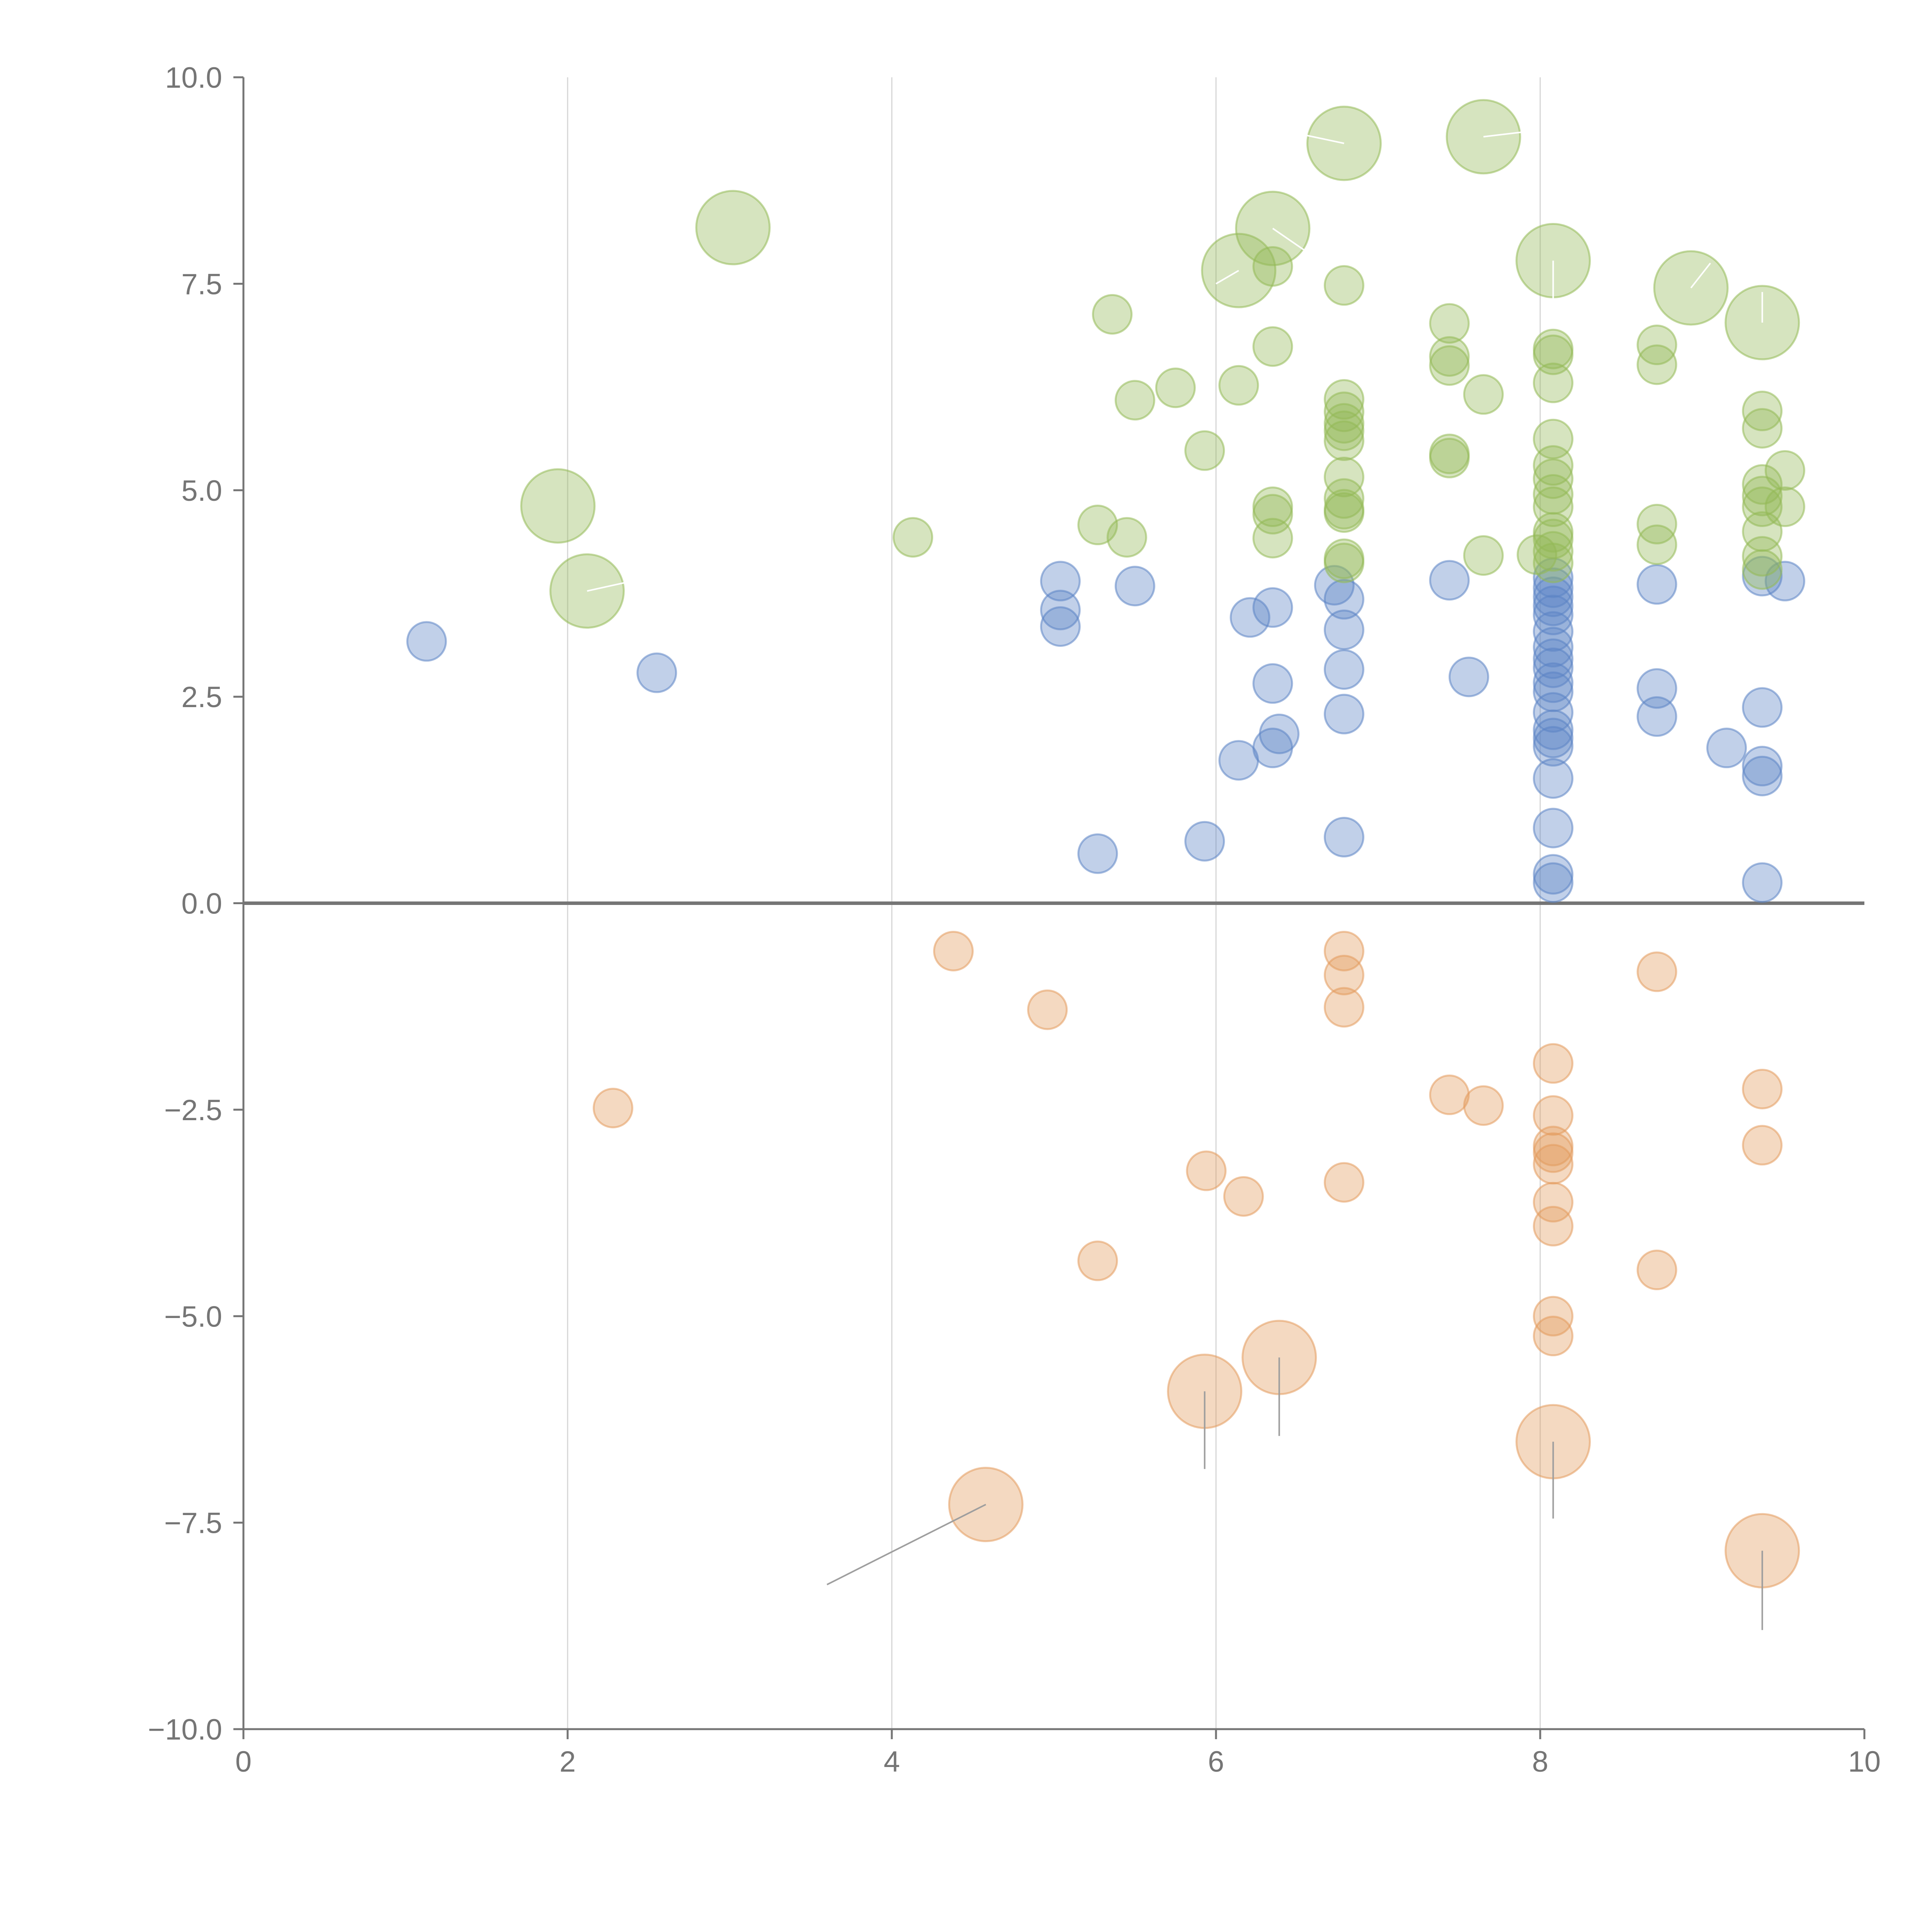 The image size is (1932, 1932). What do you see at coordinates (244, 1761) in the screenshot?
I see `x-tick-label: 0` at bounding box center [244, 1761].